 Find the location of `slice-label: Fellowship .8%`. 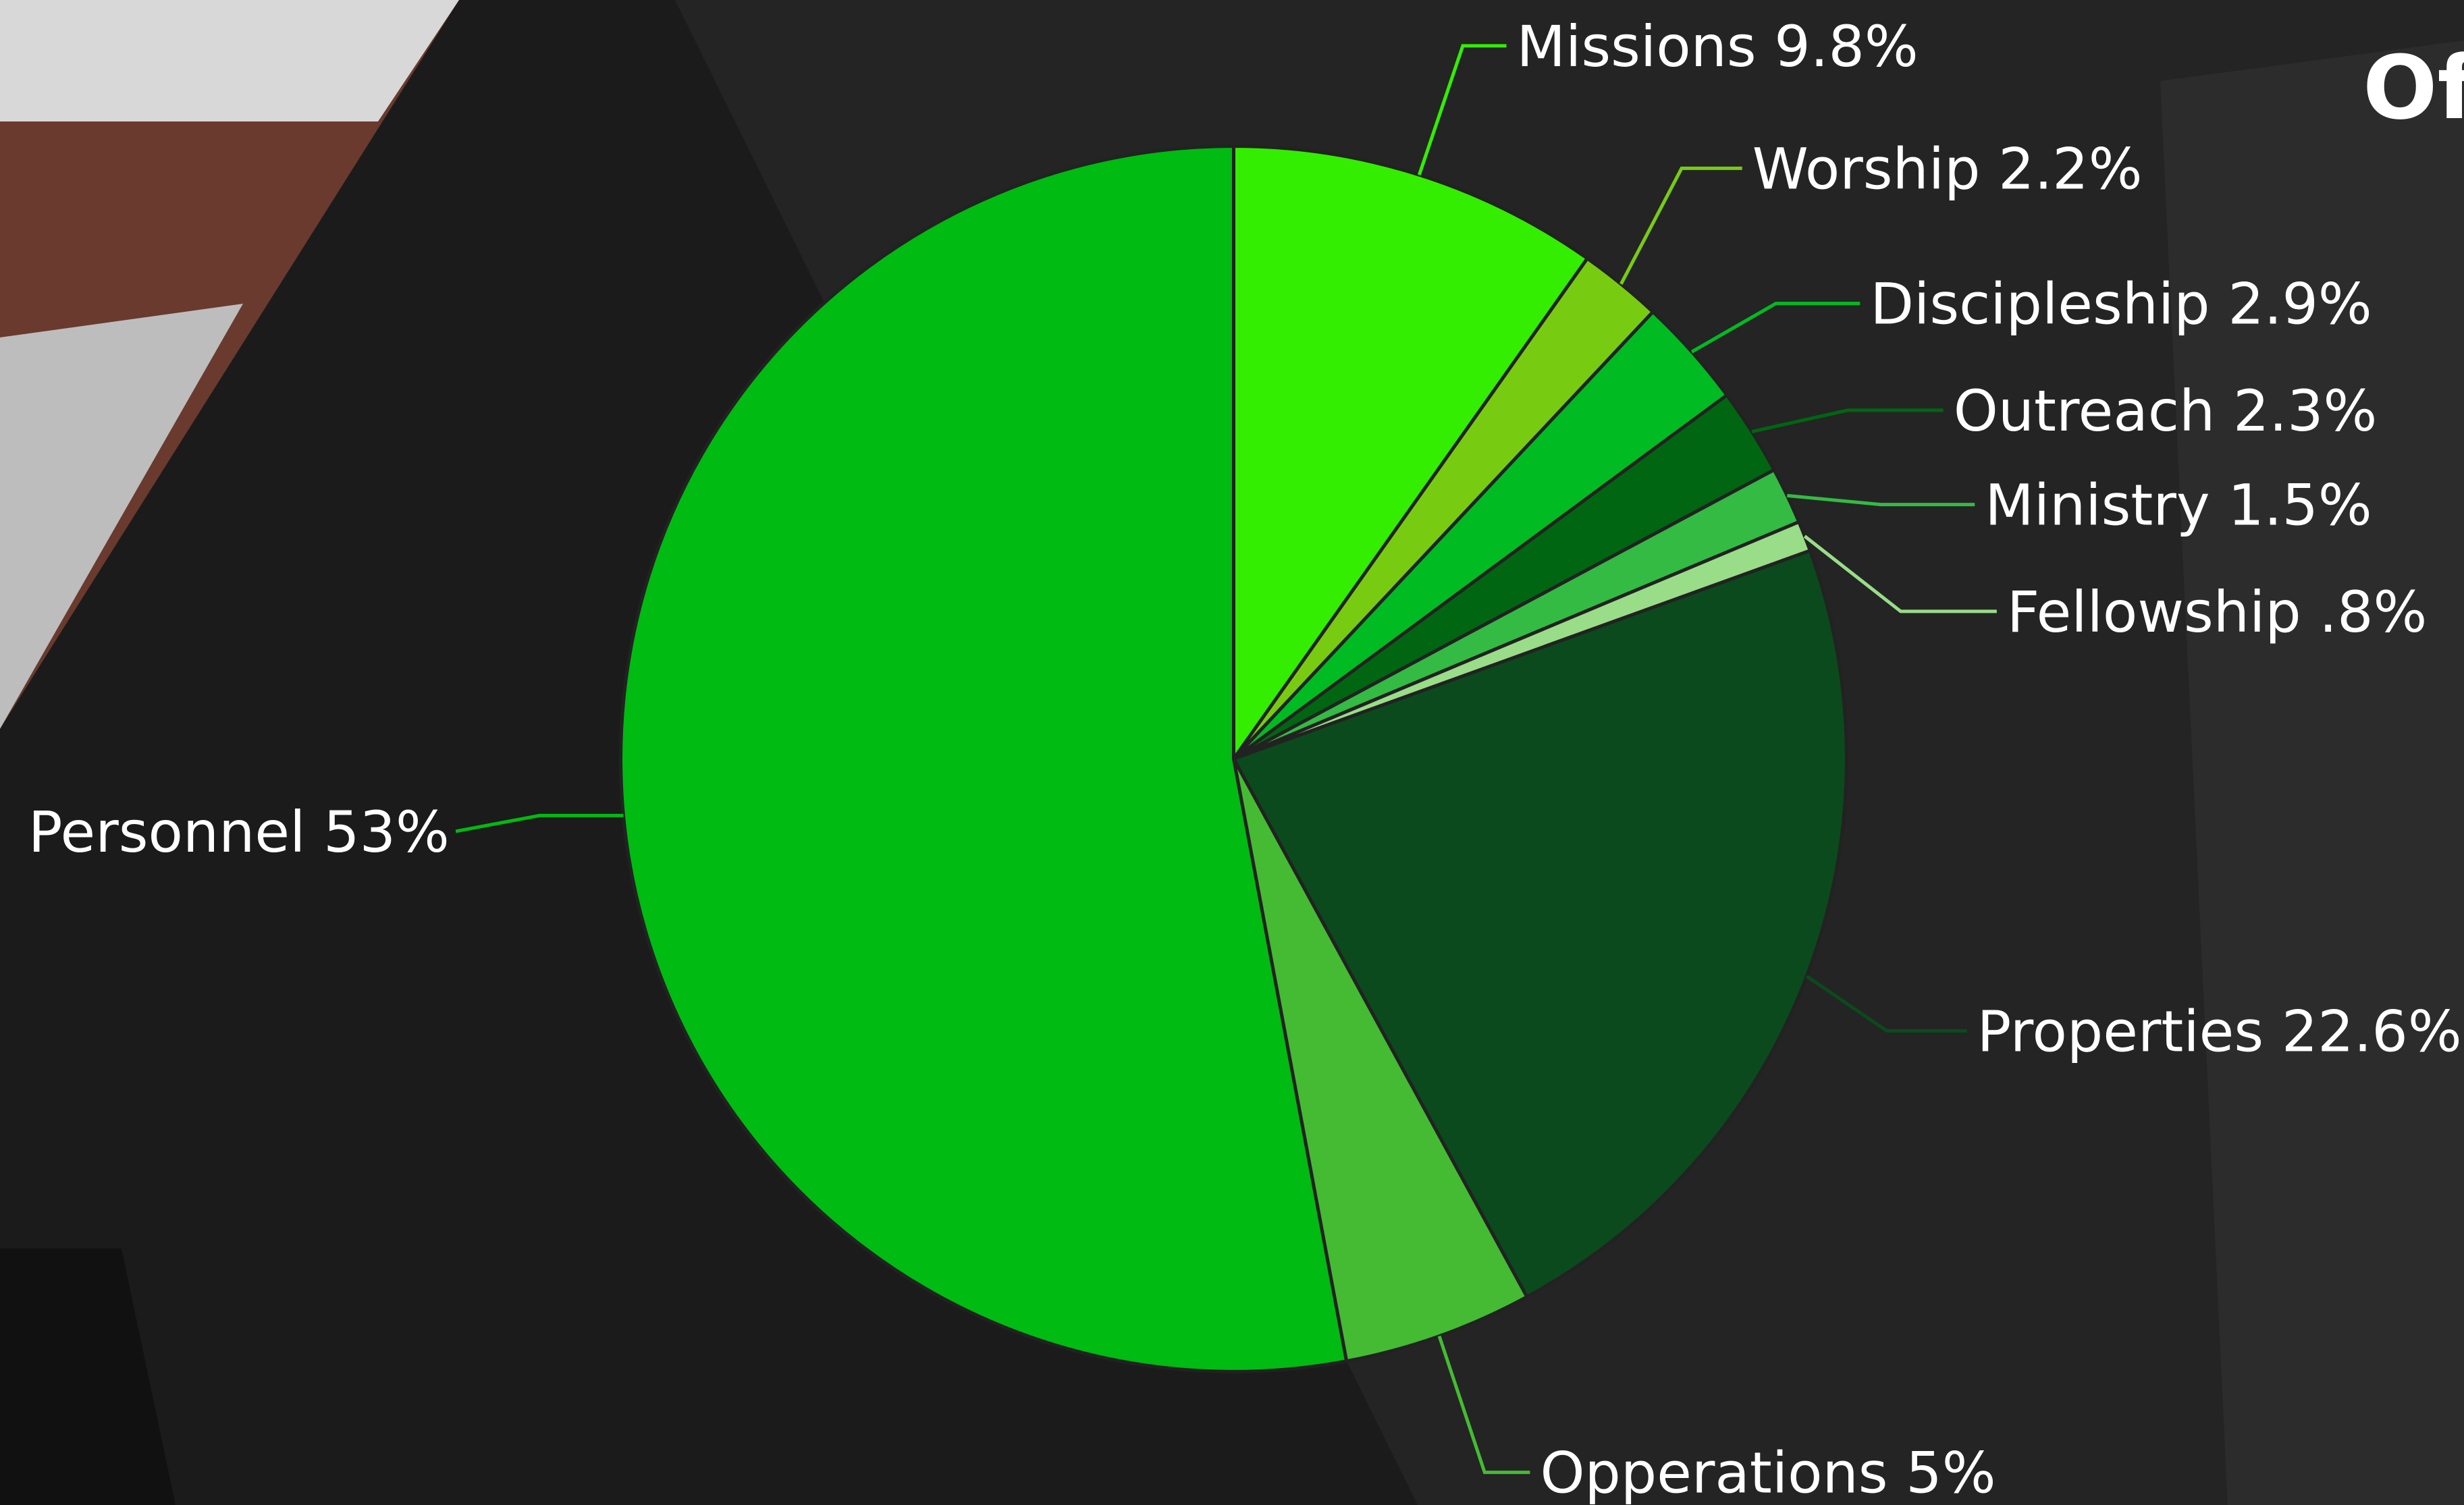

slice-label: Fellowship .8% is located at coordinates (2217, 612).